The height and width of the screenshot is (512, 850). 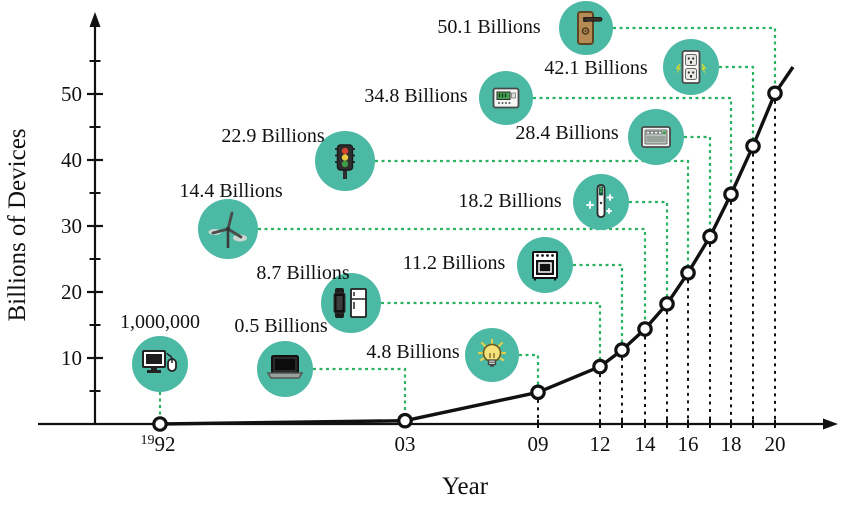 What do you see at coordinates (586, 28) in the screenshot?
I see `door-lock-icon` at bounding box center [586, 28].